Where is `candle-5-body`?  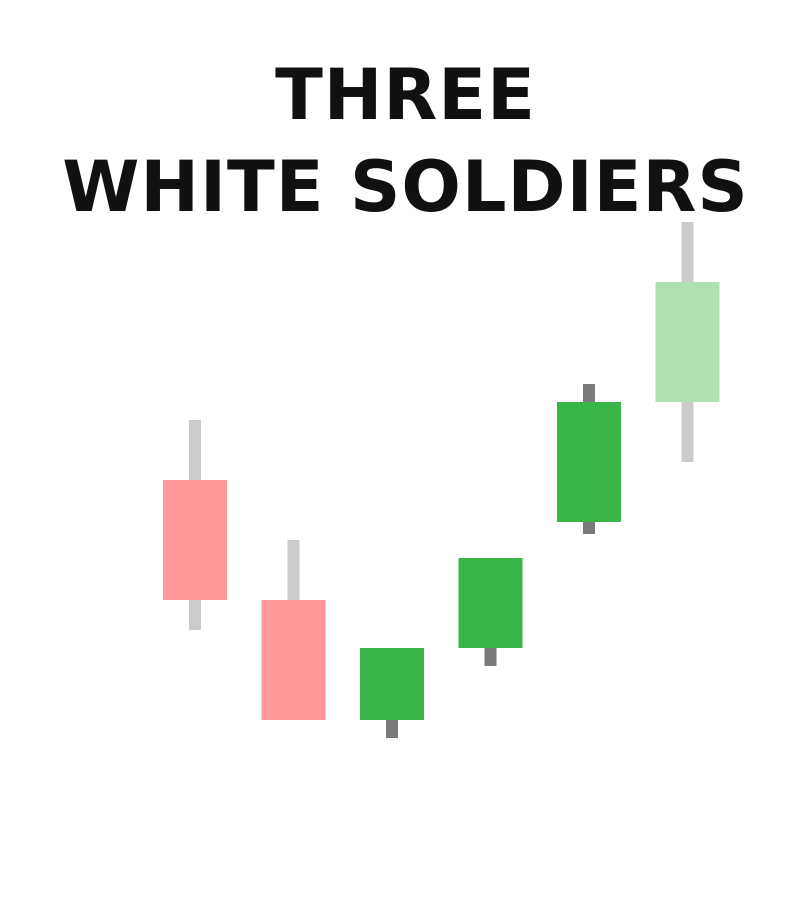
candle-5-body is located at coordinates (589, 462).